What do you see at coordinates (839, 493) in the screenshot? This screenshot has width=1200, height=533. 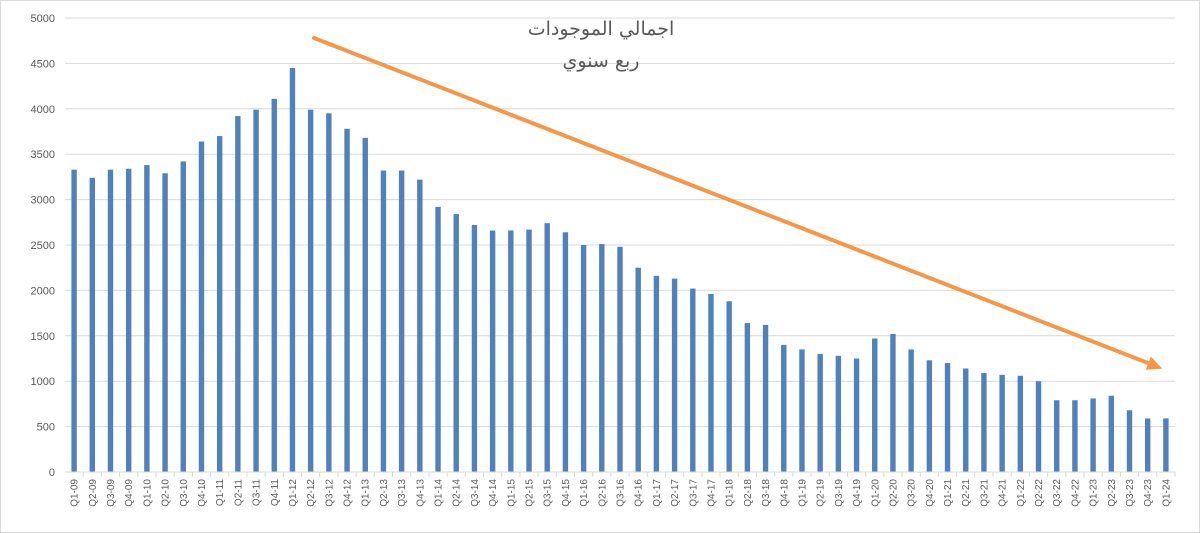 I see `x-tick-label: Q3-19` at bounding box center [839, 493].